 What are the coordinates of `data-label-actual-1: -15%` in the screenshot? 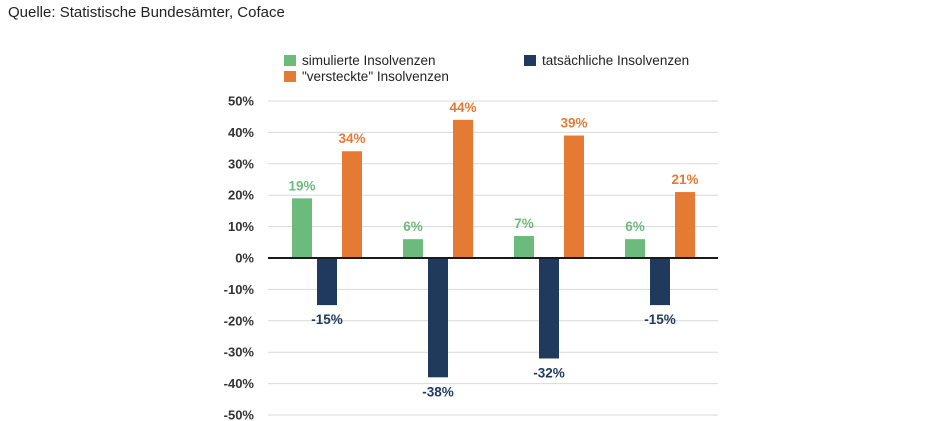 It's located at (327, 319).